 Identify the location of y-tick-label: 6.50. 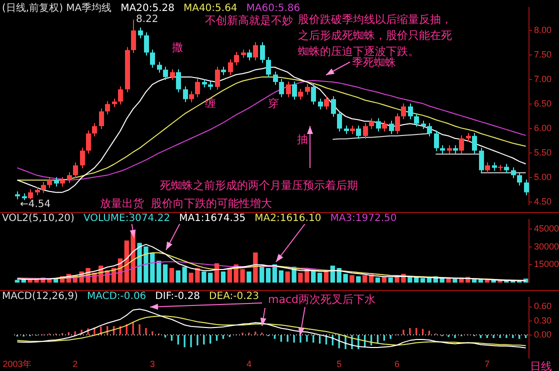
(543, 103).